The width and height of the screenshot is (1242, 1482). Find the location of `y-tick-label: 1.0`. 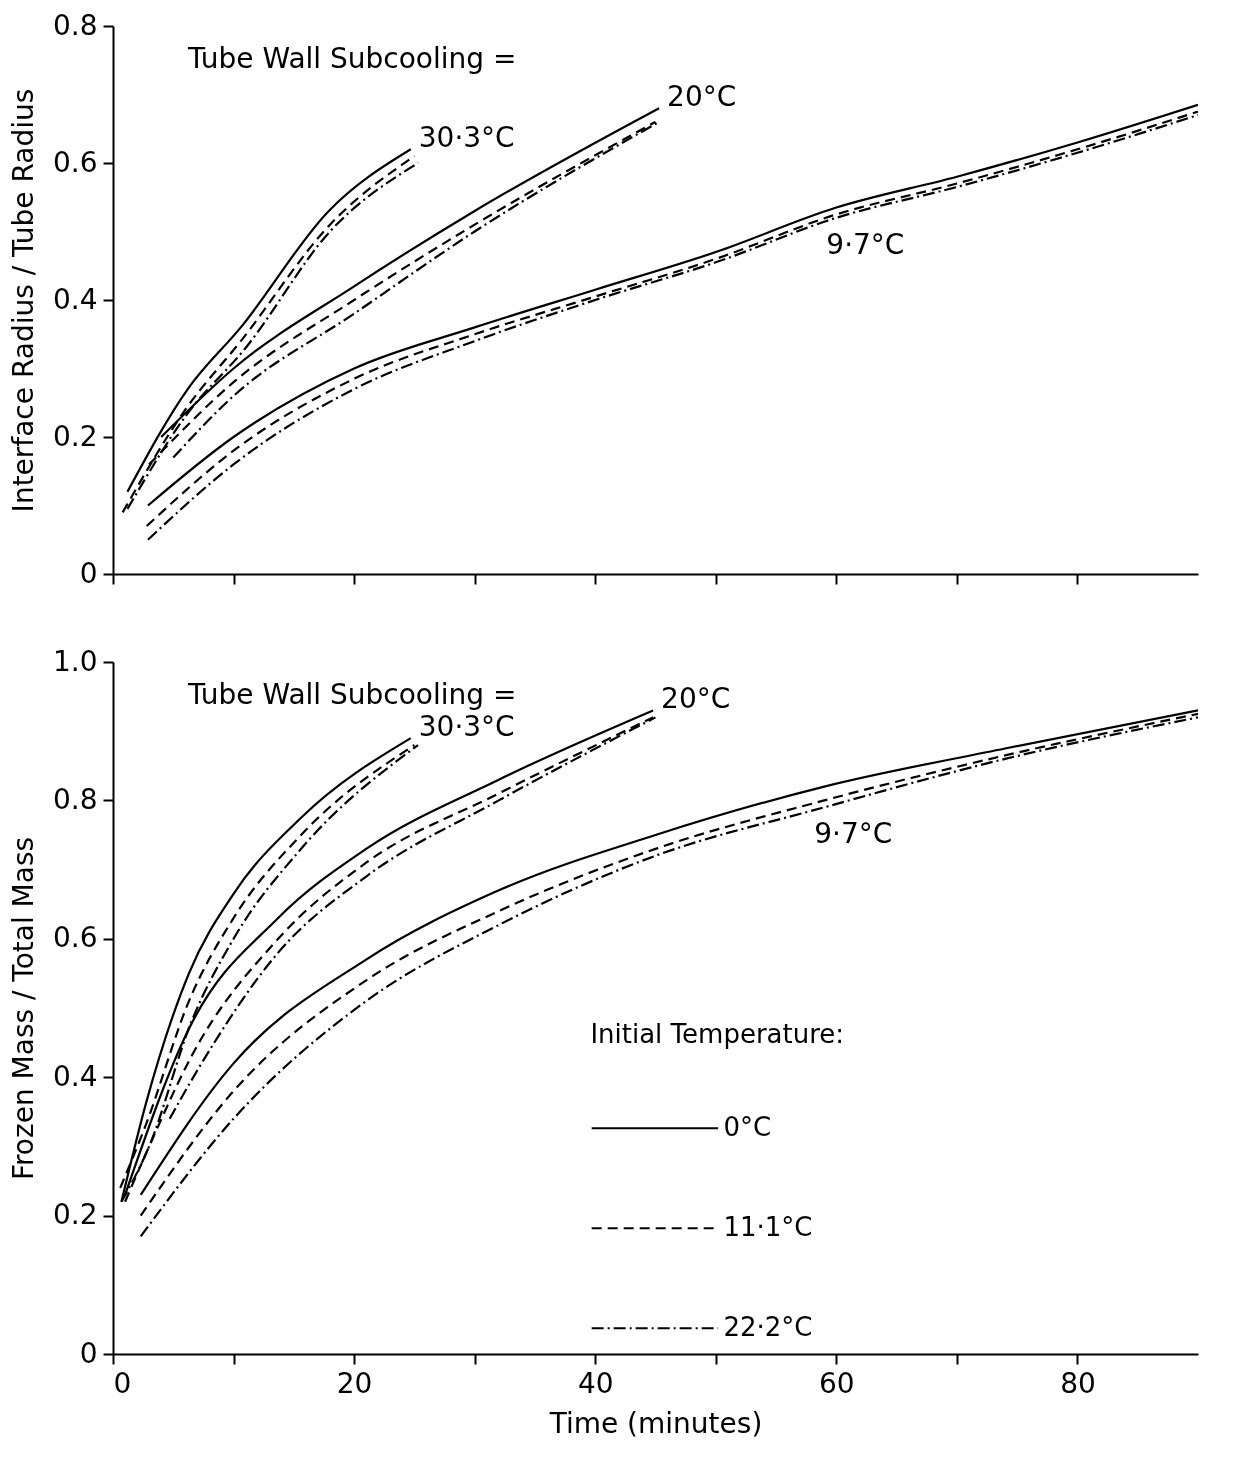

y-tick-label: 1.0 is located at coordinates (75, 661).